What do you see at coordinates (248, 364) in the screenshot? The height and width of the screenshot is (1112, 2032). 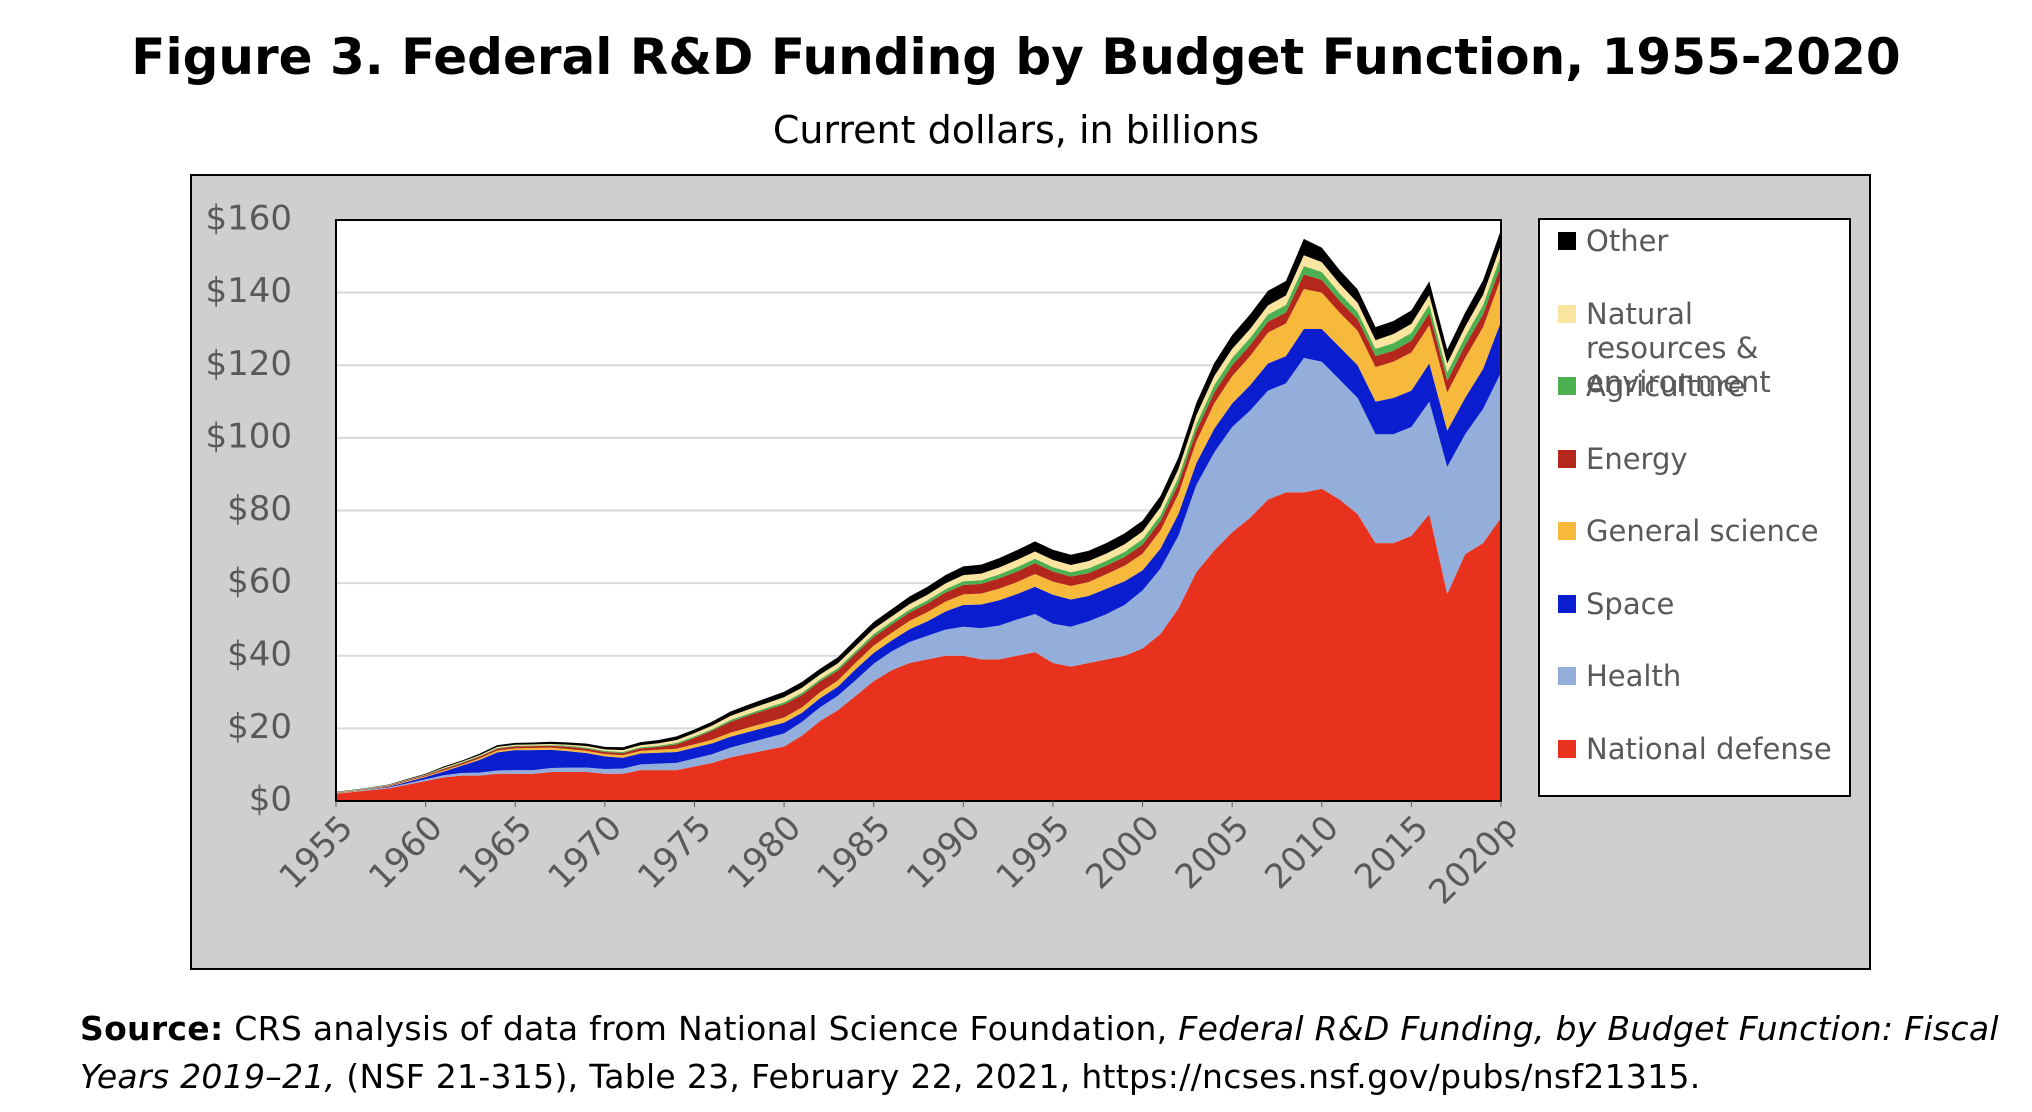 I see `y-tick-label: $120` at bounding box center [248, 364].